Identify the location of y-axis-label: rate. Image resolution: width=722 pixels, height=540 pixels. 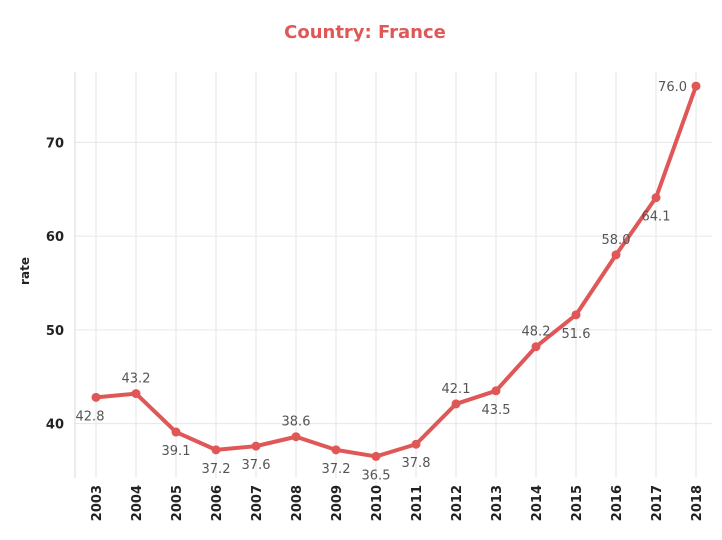
(25, 271).